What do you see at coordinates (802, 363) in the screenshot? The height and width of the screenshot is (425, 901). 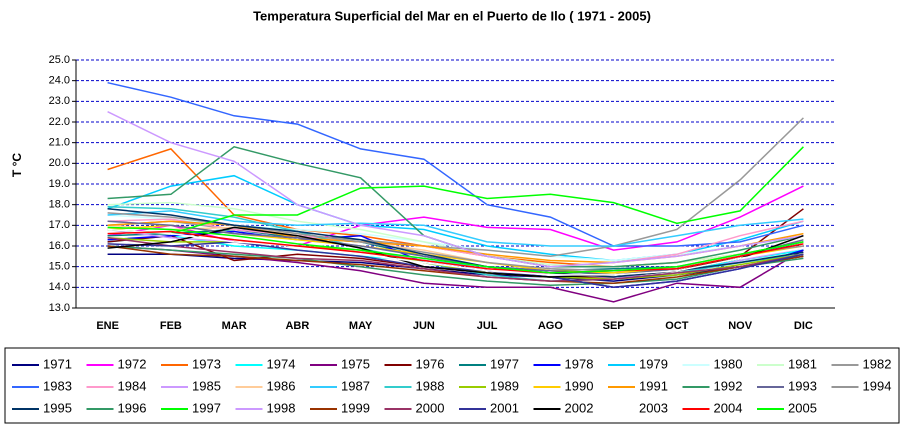 I see `legend-label: 1981` at bounding box center [802, 363].